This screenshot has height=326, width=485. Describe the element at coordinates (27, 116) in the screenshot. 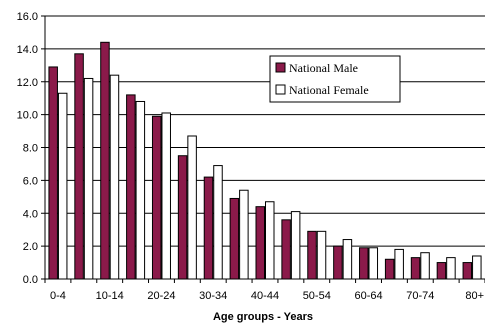

I see `y-tick-label: 10.0` at that location.